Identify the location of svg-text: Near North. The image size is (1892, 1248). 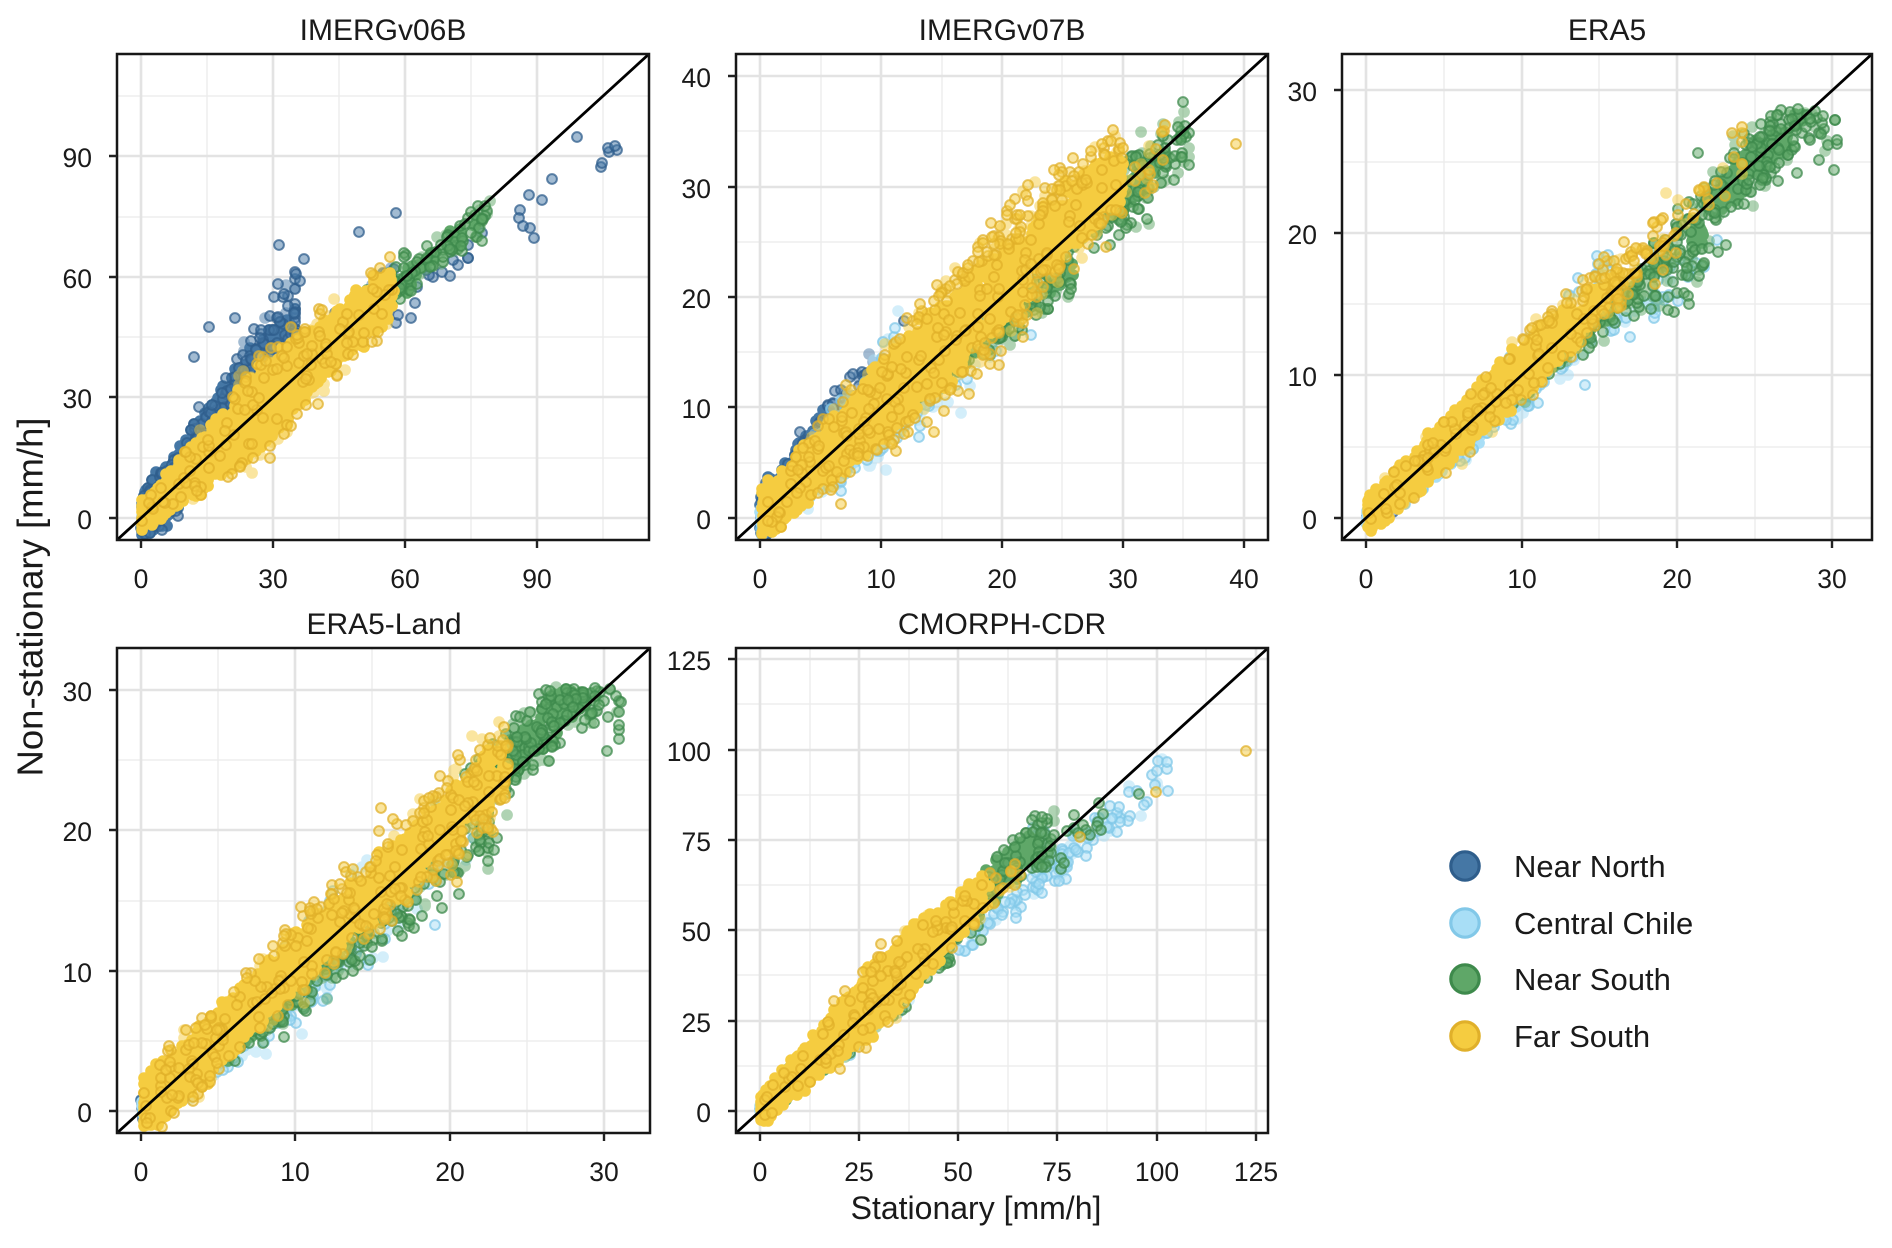
(1590, 866).